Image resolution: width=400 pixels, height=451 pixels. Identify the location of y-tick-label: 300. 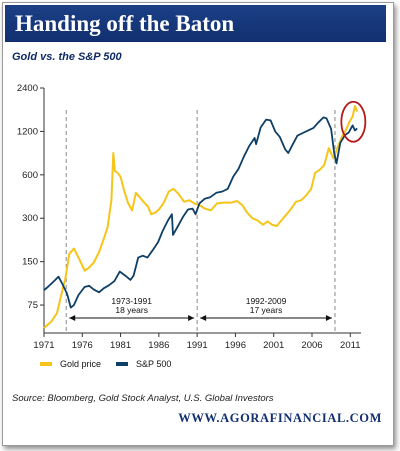
(30, 218).